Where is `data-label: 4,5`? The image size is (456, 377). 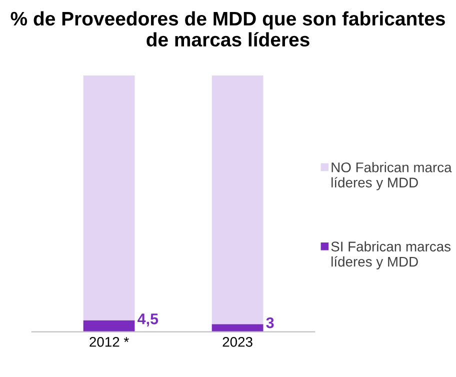
data-label: 4,5 is located at coordinates (148, 320).